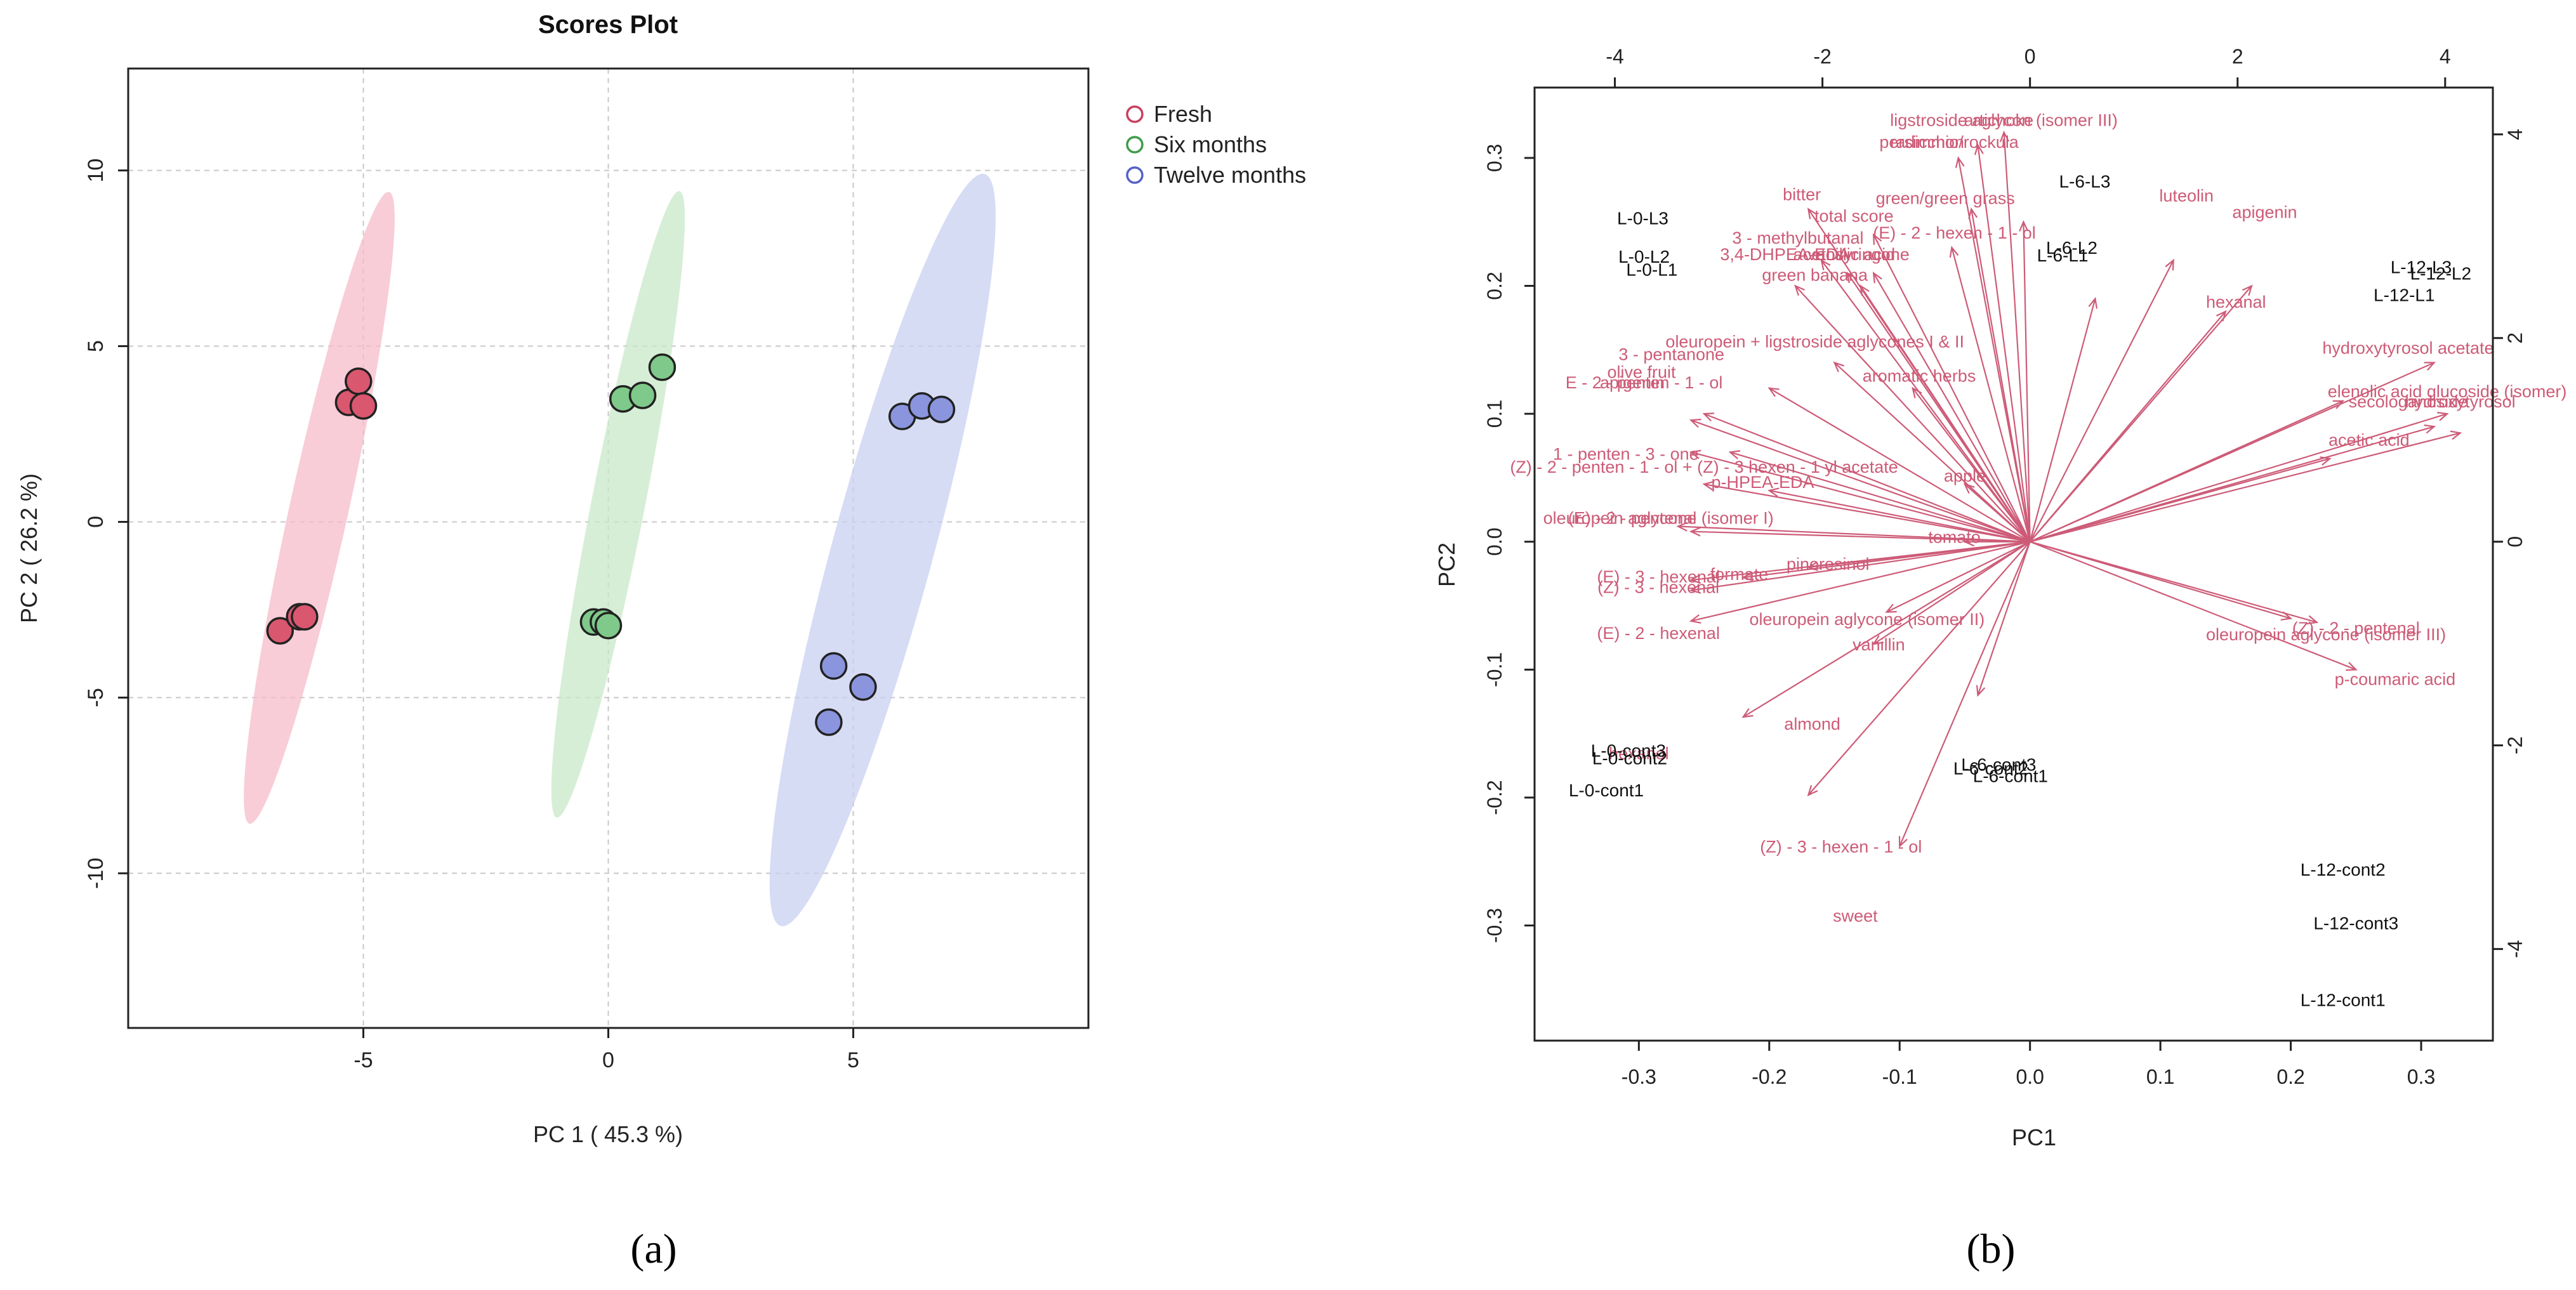  Describe the element at coordinates (2071, 248) in the screenshot. I see `observation-label: L-6-L2` at that location.